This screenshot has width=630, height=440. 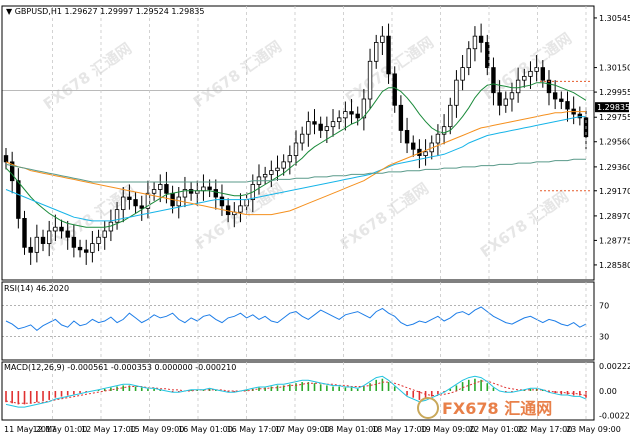 What do you see at coordinates (614, 68) in the screenshot?
I see `price-tick-label: 1.30150` at bounding box center [614, 68].